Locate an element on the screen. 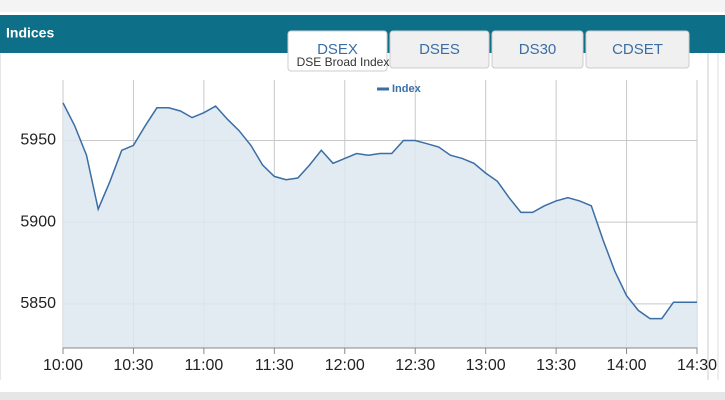 The height and width of the screenshot is (400, 725). x-tick-label: 11:00 is located at coordinates (203, 365).